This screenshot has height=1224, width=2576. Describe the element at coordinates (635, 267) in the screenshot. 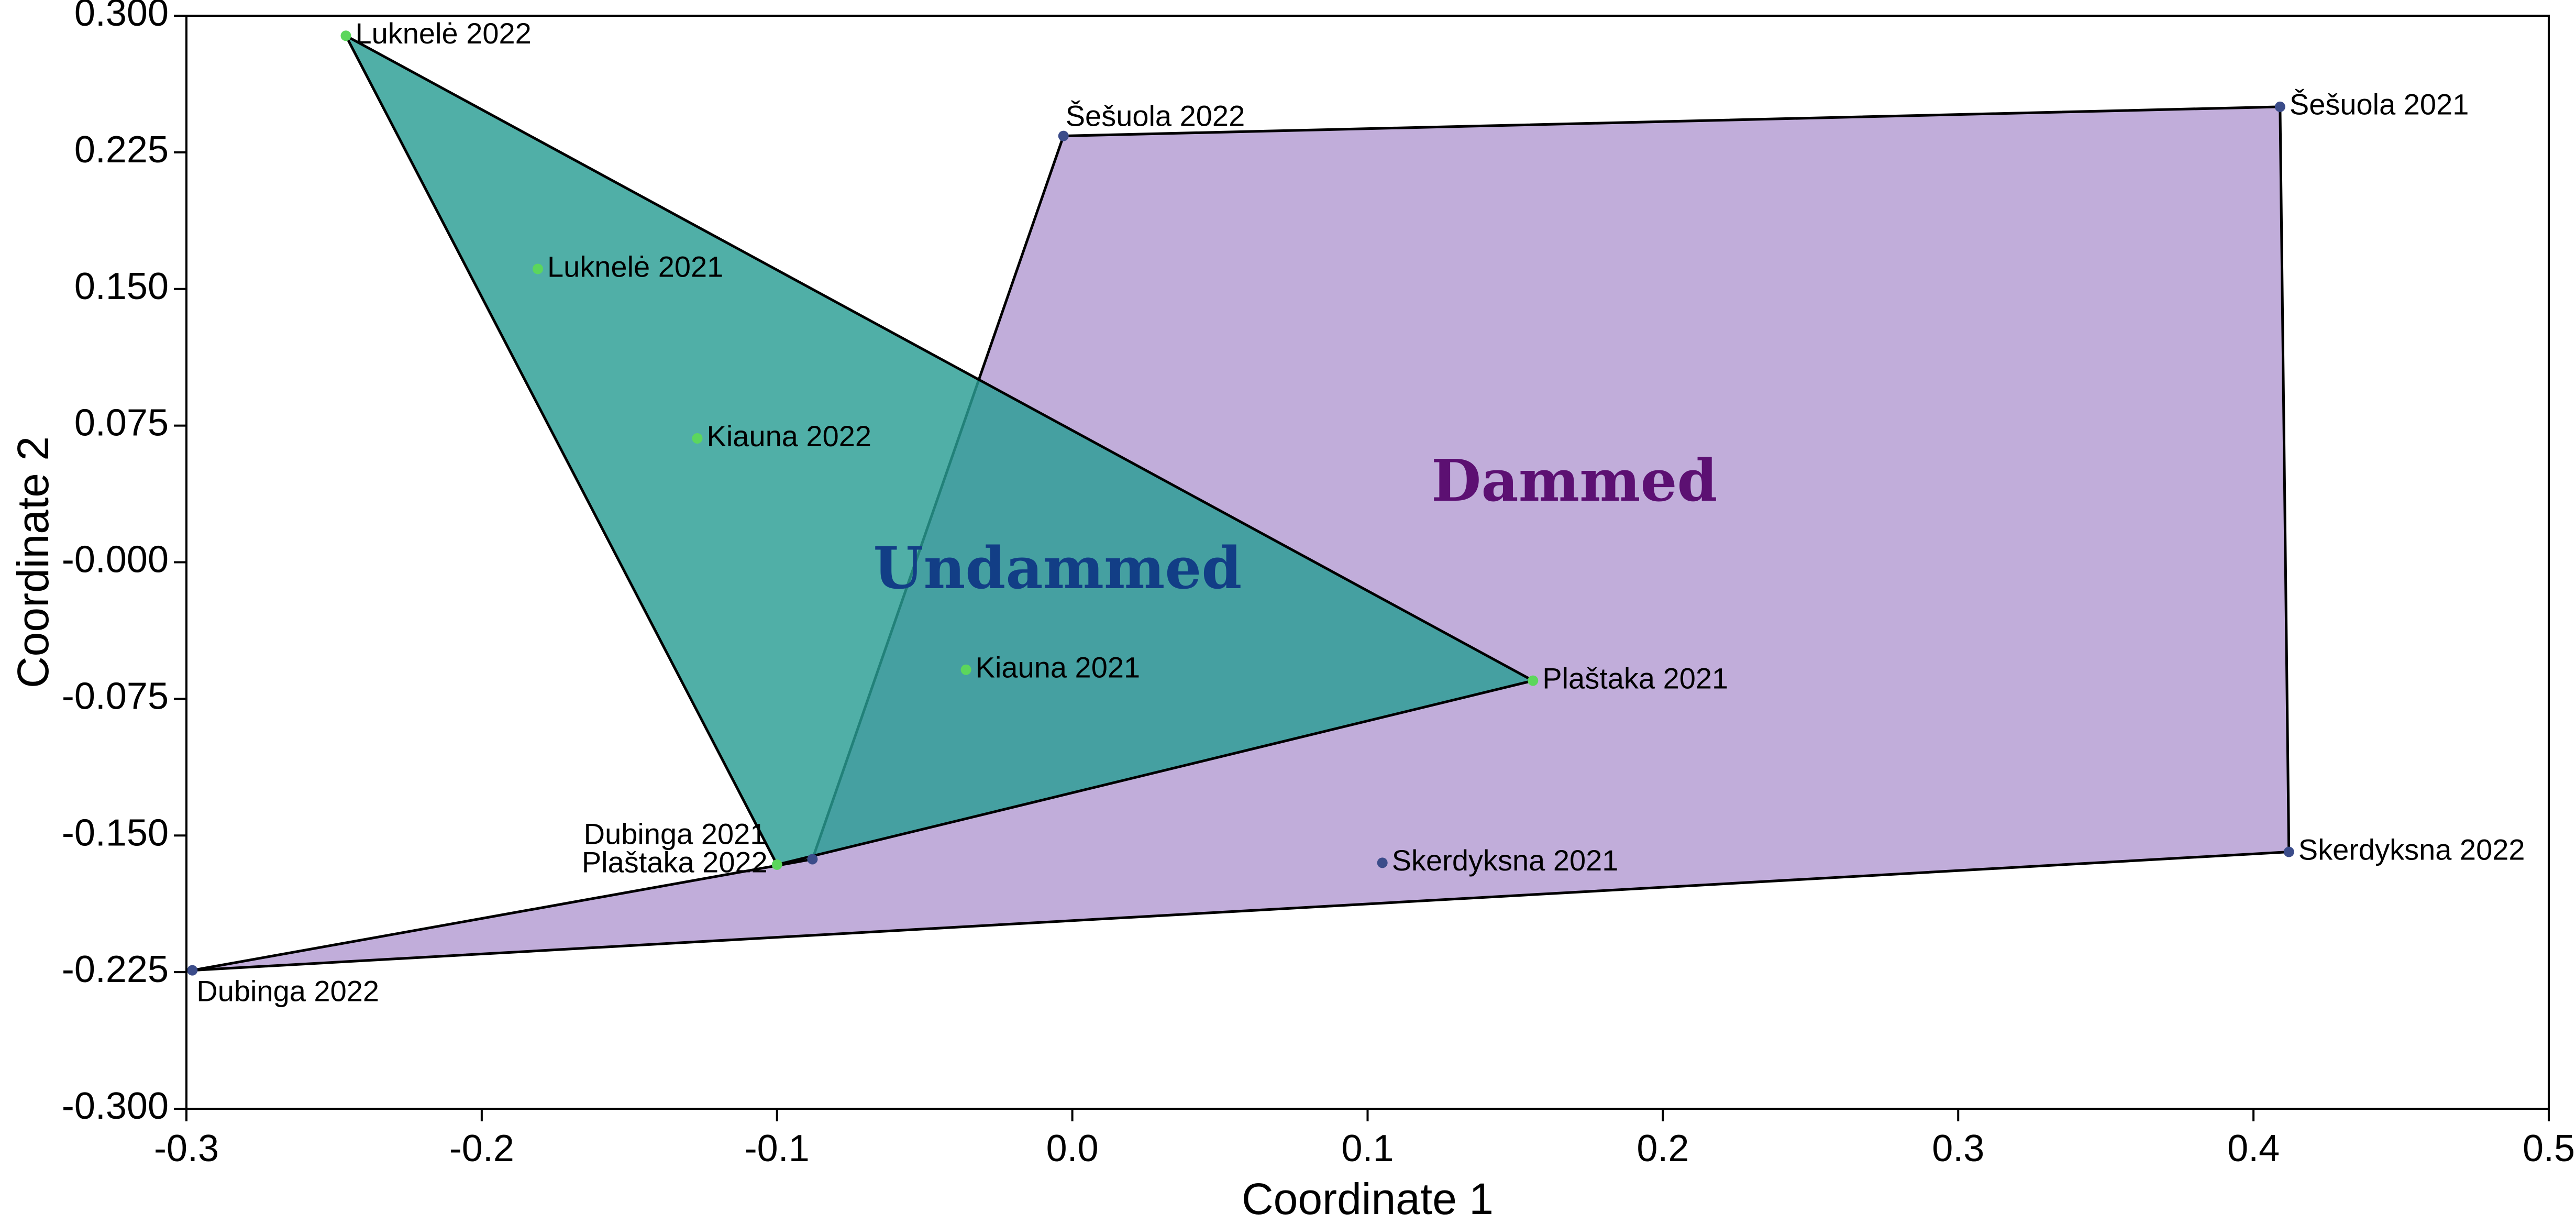

I see `point-label-luknele-2021: Luknelė 2021` at that location.